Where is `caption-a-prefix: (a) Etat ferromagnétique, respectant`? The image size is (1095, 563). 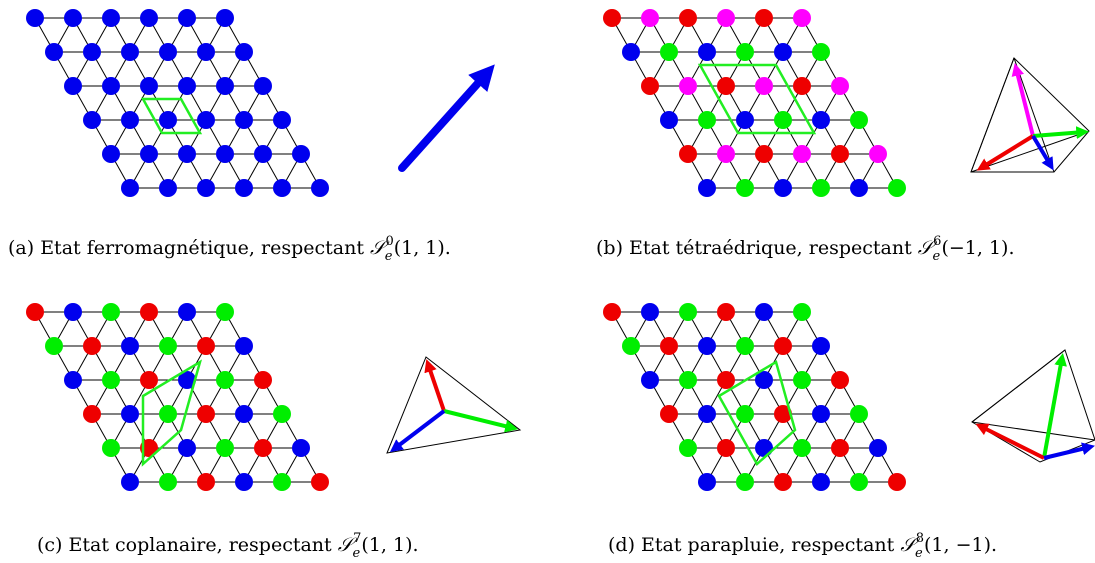 caption-a-prefix: (a) Etat ferromagnétique, respectant is located at coordinates (189, 248).